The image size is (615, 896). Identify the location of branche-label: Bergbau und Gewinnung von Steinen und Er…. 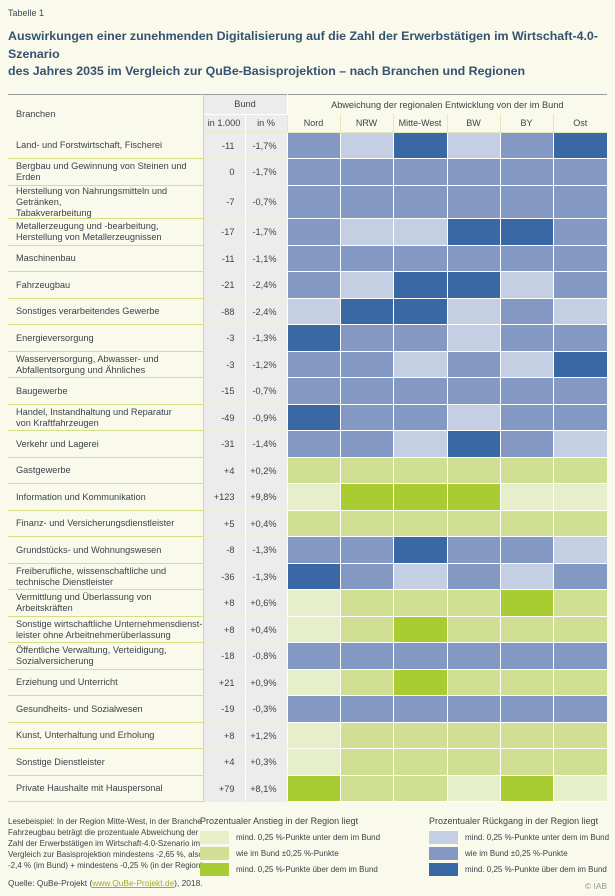
(106, 172).